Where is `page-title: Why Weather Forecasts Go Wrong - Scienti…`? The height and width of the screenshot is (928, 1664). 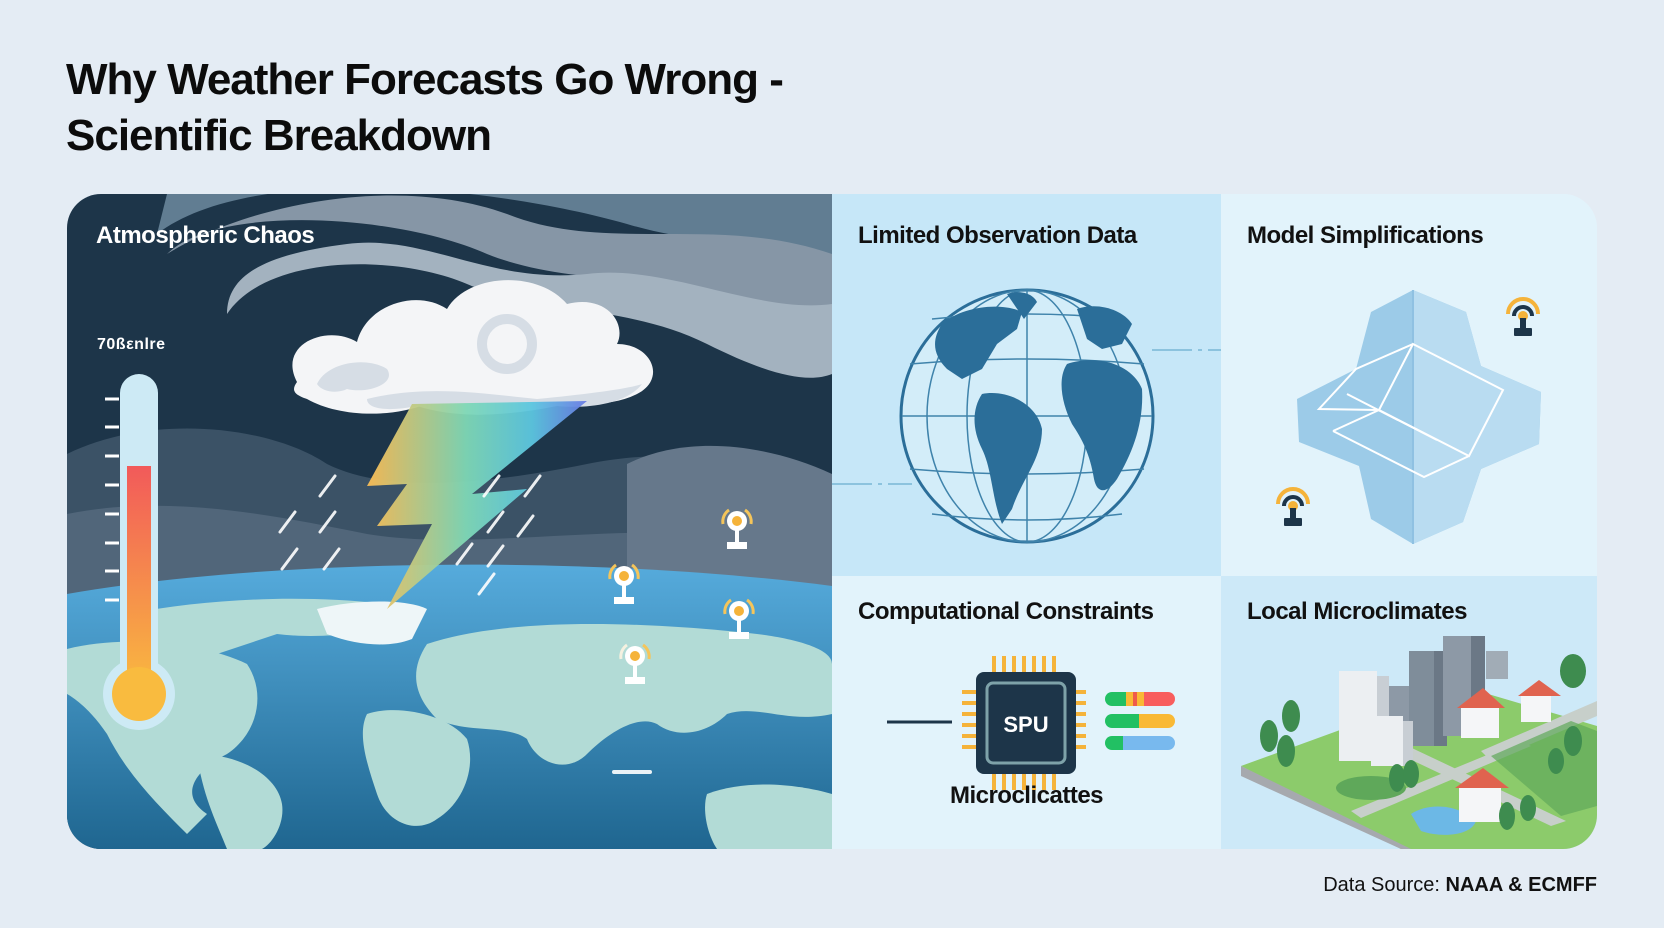
page-title: Why Weather Forecasts Go Wrong - Scienti… is located at coordinates (425, 108).